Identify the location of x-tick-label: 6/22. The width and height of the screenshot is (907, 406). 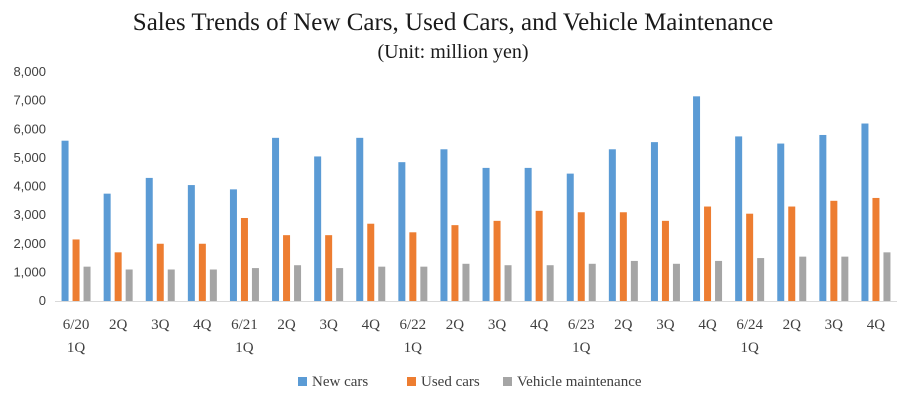
(413, 325).